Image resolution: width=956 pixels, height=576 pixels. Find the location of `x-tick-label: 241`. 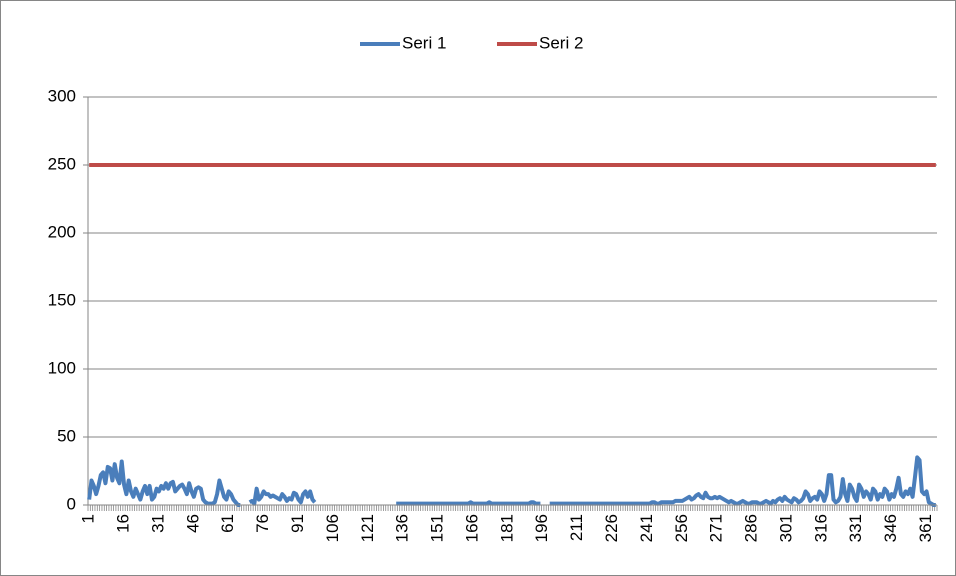

x-tick-label: 241 is located at coordinates (646, 528).